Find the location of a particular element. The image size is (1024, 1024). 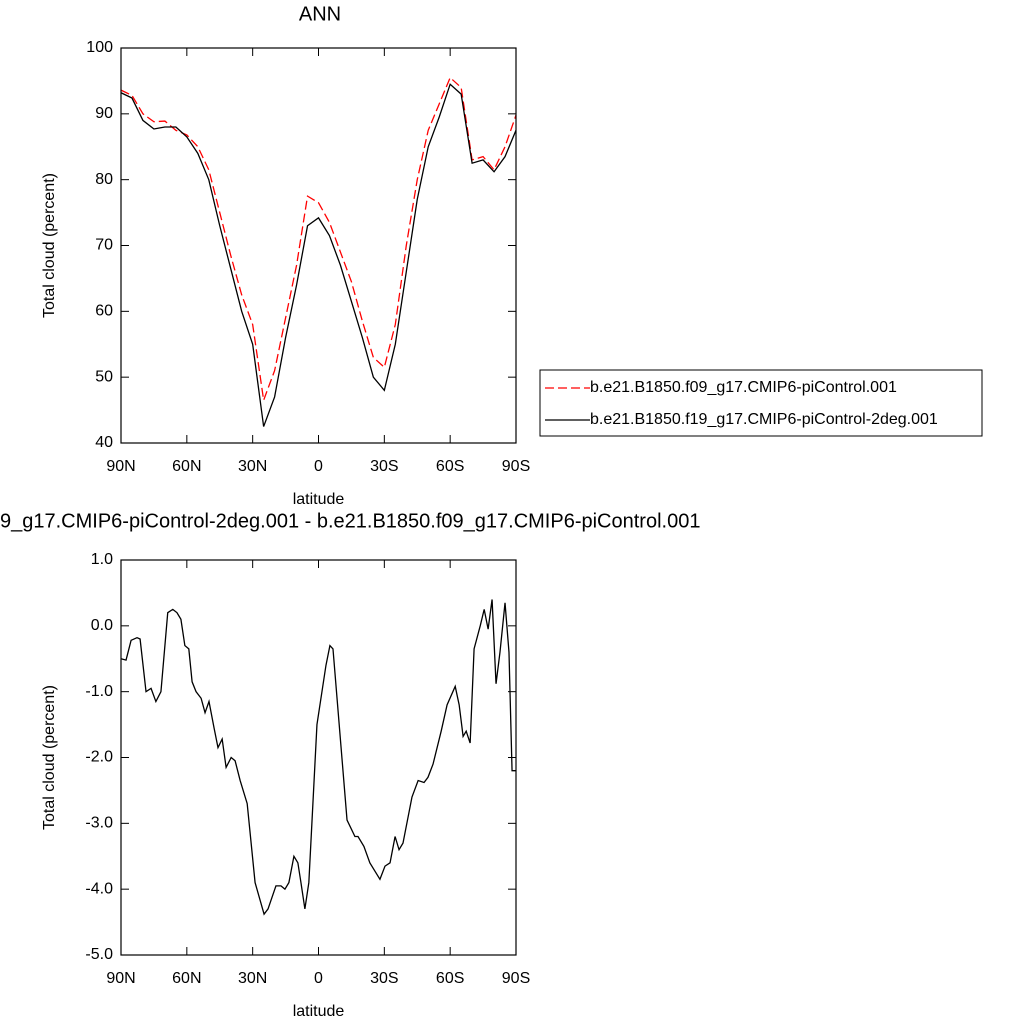

y-tick-label: 70 is located at coordinates (104, 245).